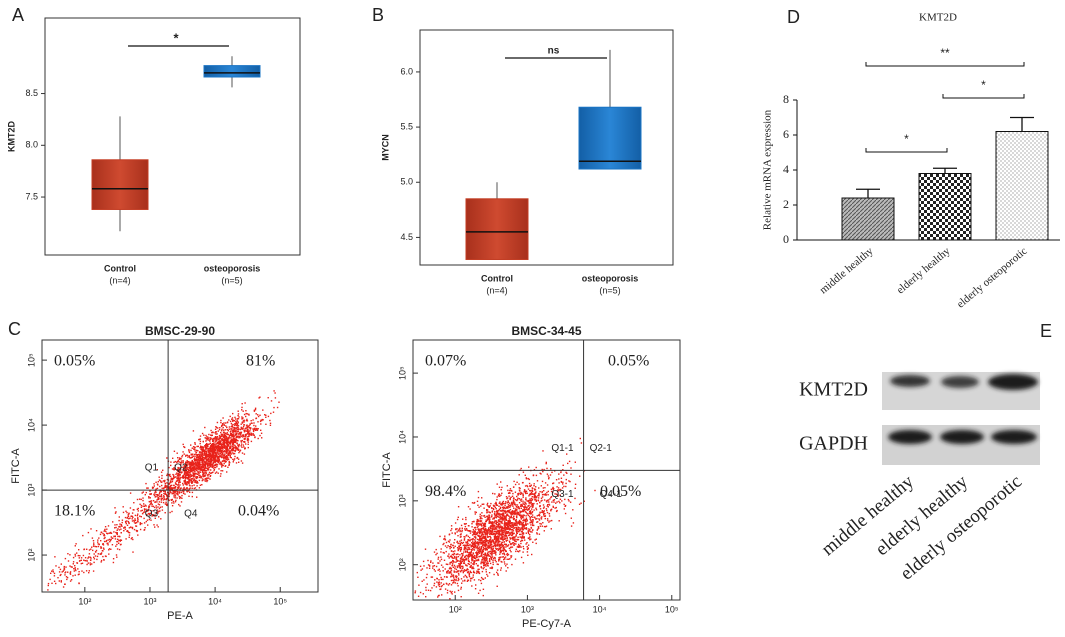 The image size is (1065, 637). Describe the element at coordinates (868, 219) in the screenshot. I see `bar` at that location.